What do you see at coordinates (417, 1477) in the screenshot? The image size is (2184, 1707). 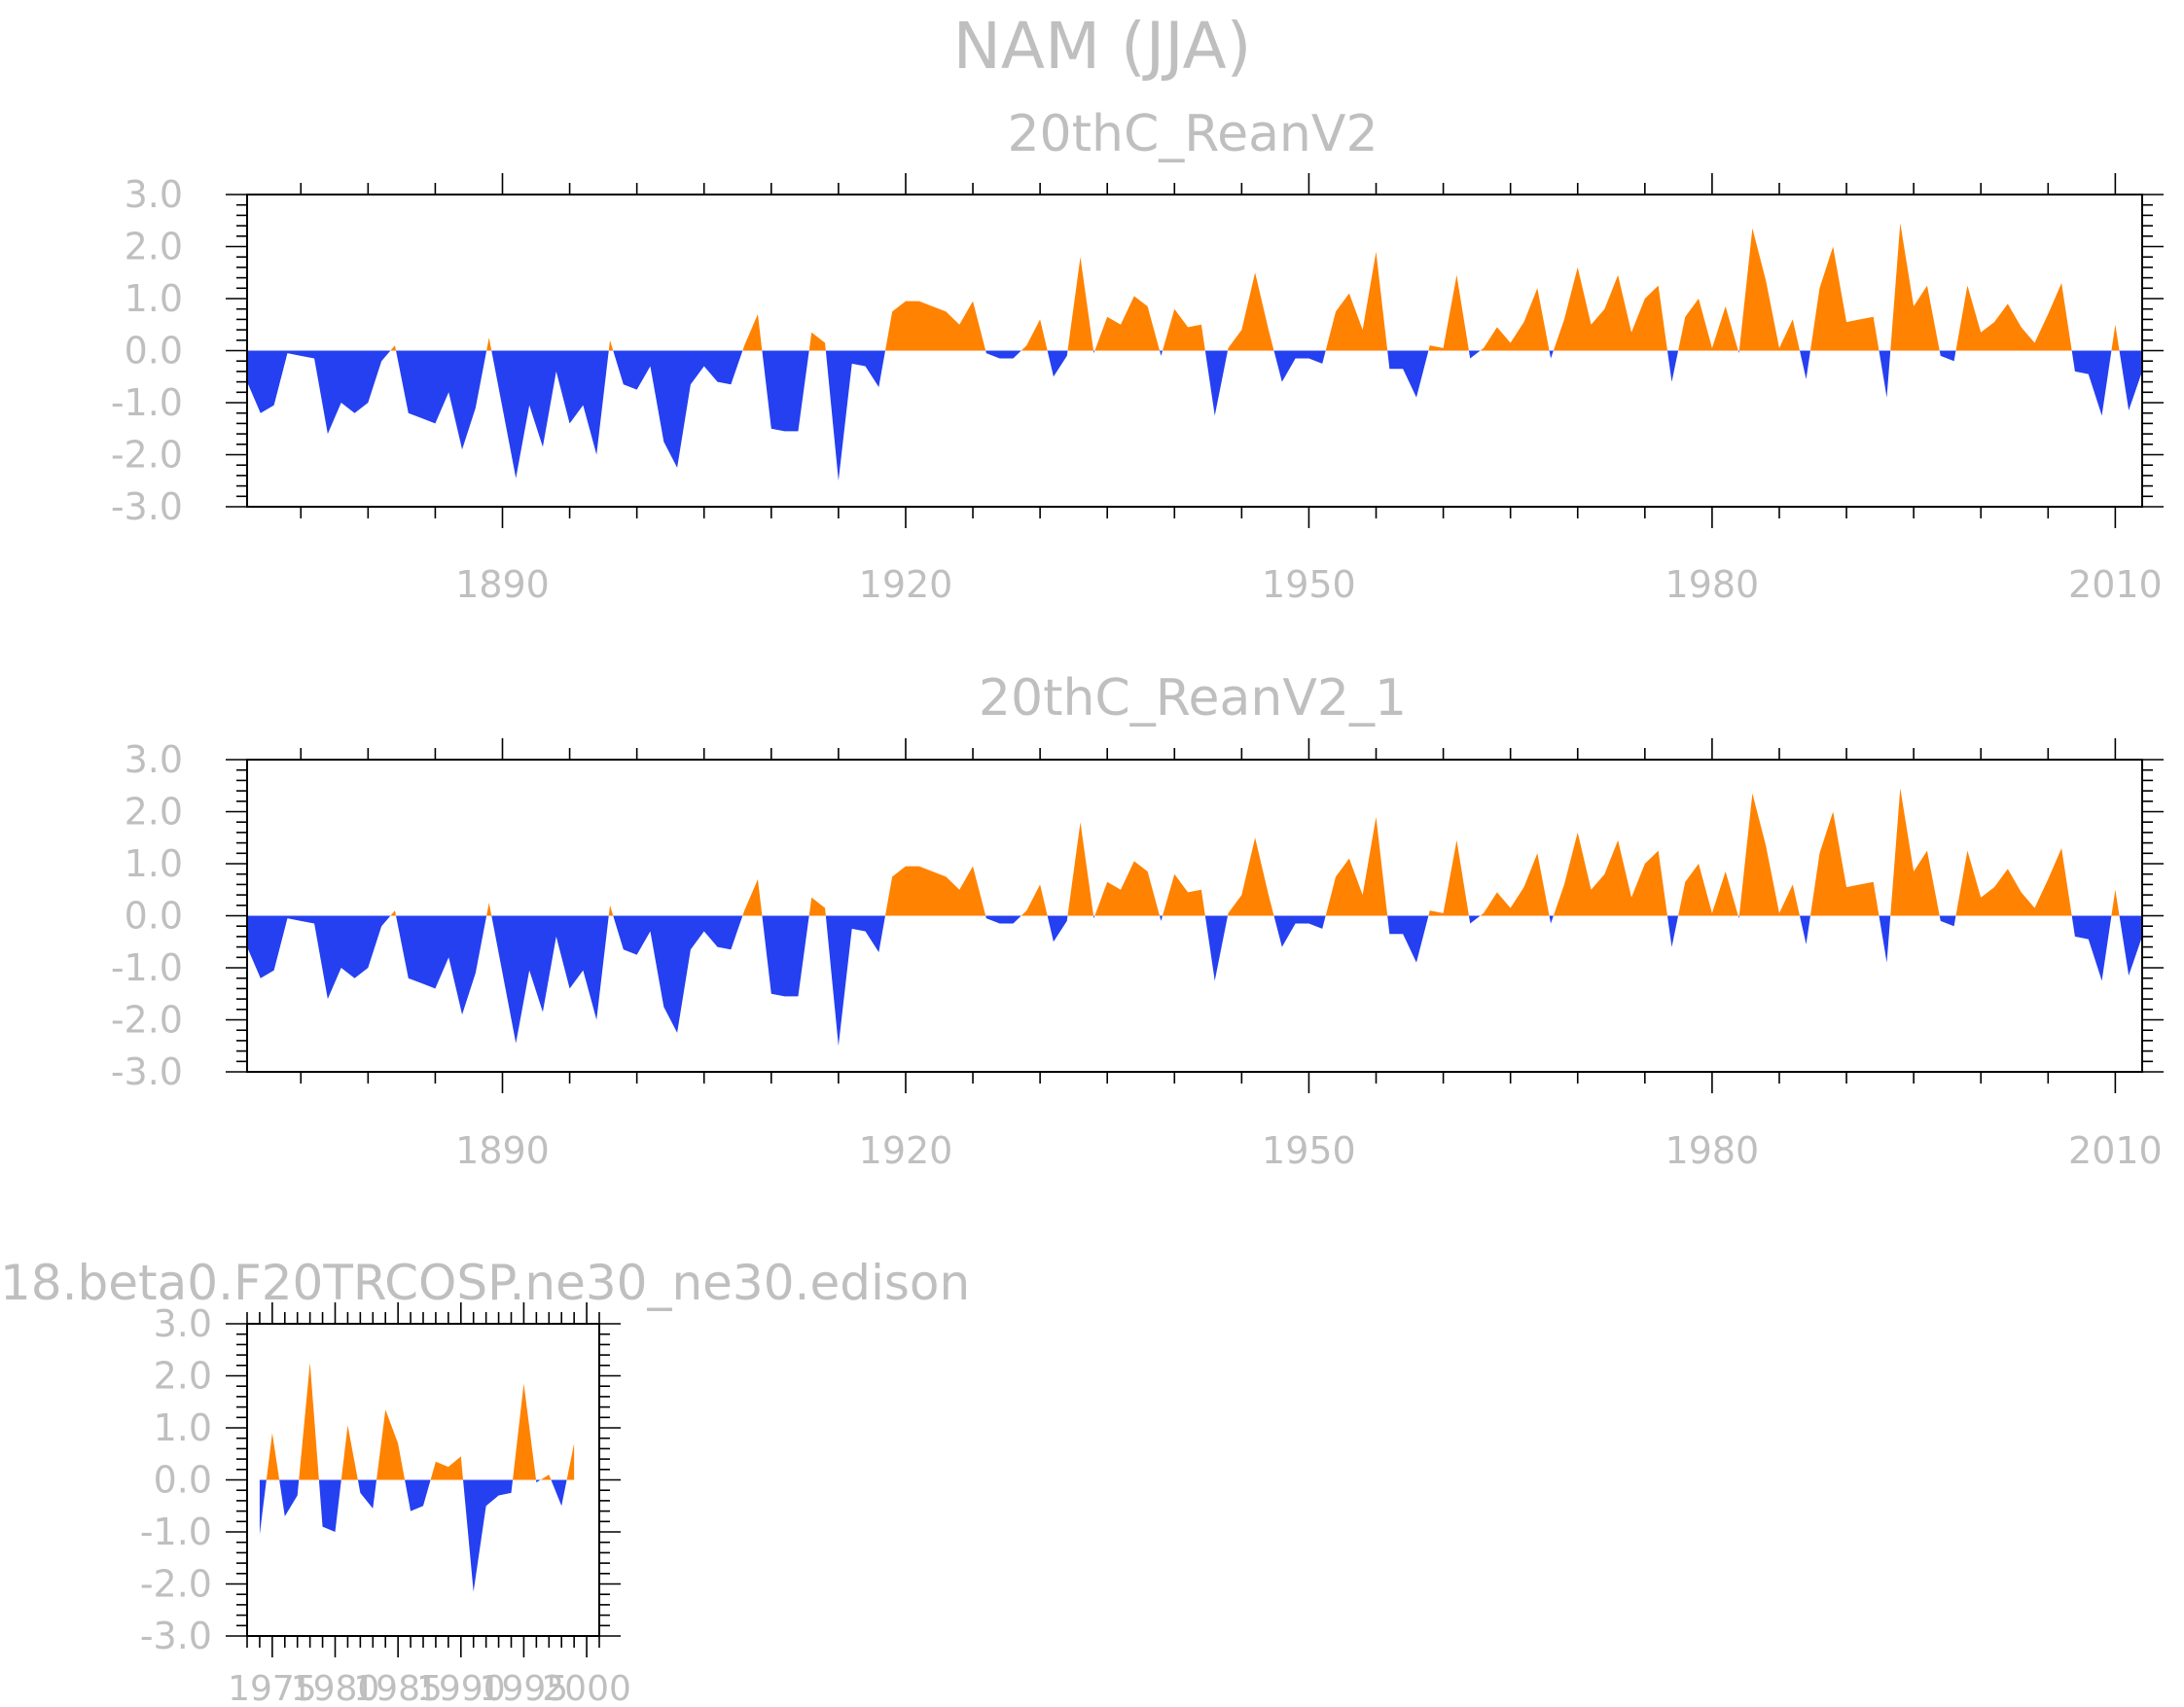 I see `panel-3-area` at bounding box center [417, 1477].